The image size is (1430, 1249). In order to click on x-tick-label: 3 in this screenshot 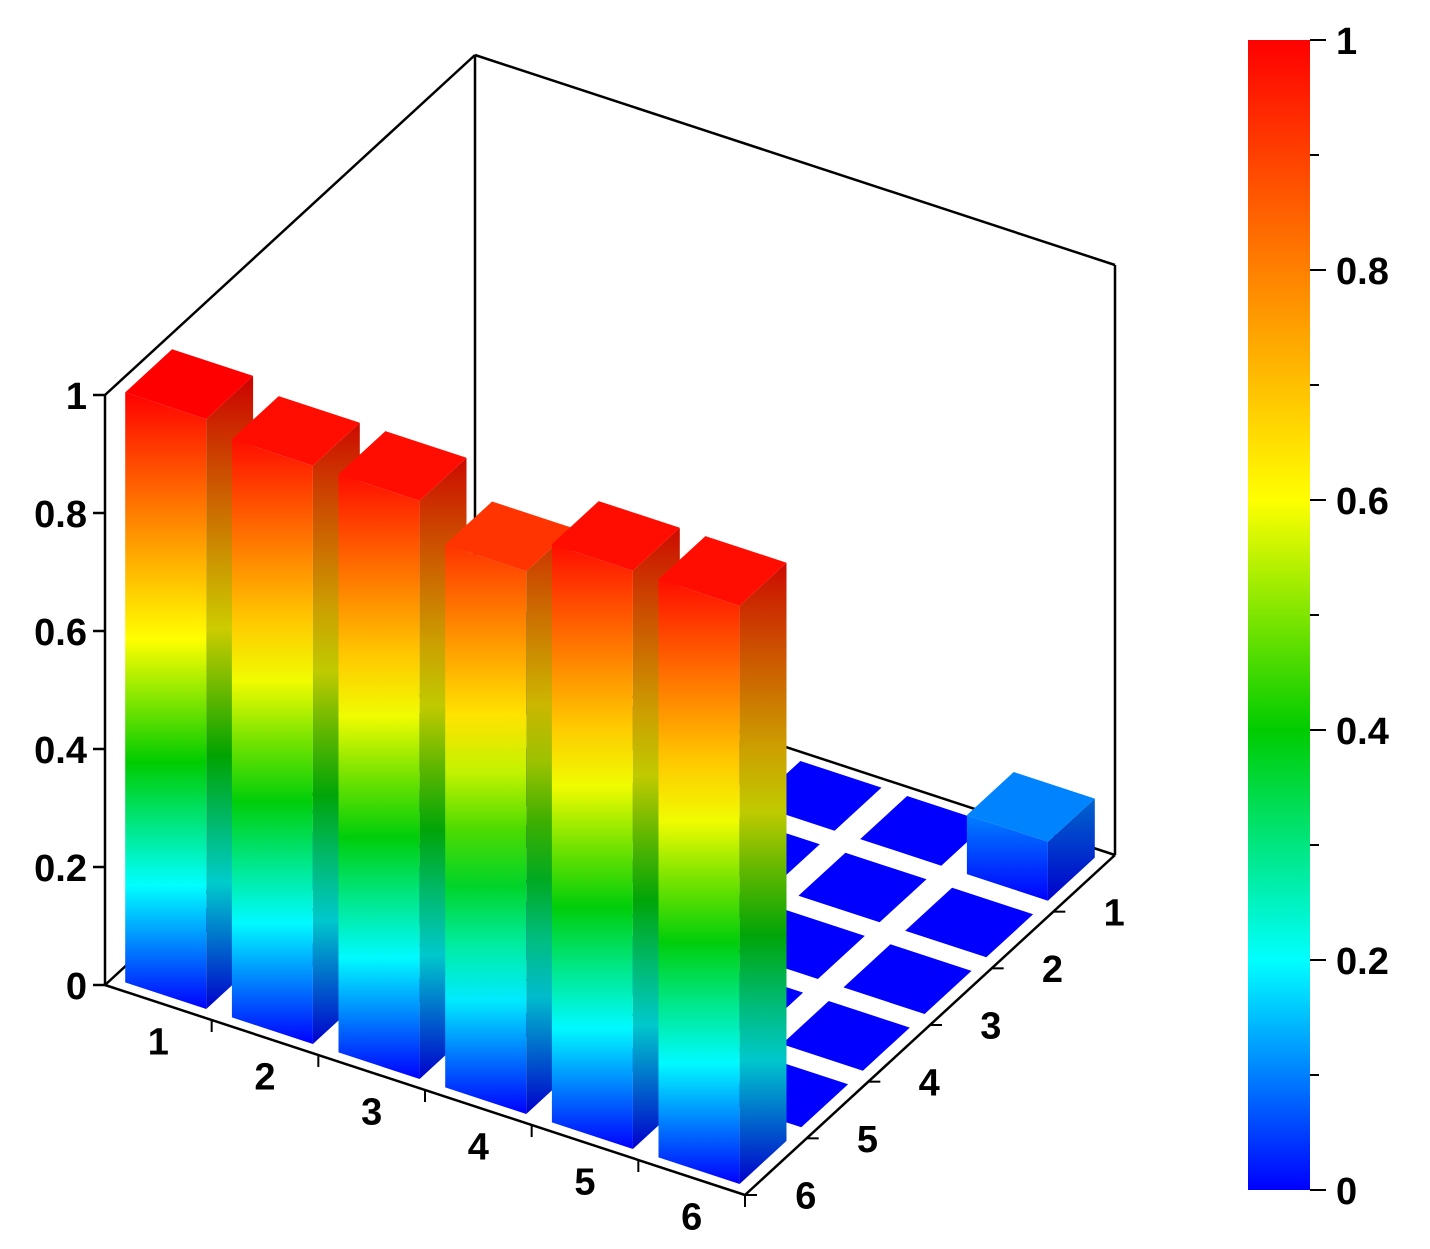, I will do `click(371, 1113)`.